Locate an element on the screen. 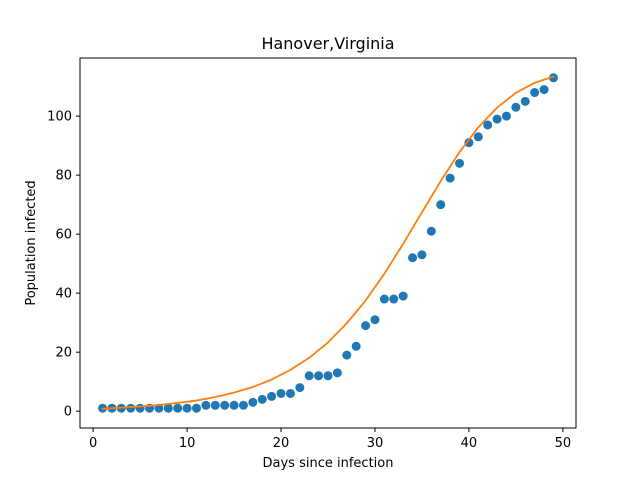 Image resolution: width=640 pixels, height=480 pixels. y-tick-label: 80 is located at coordinates (63, 176).